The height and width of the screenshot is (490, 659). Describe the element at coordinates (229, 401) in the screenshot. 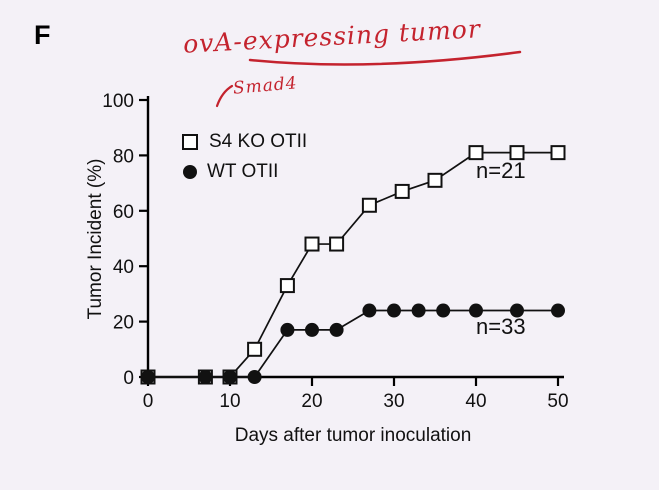

I see `x-tick-label: 10` at that location.